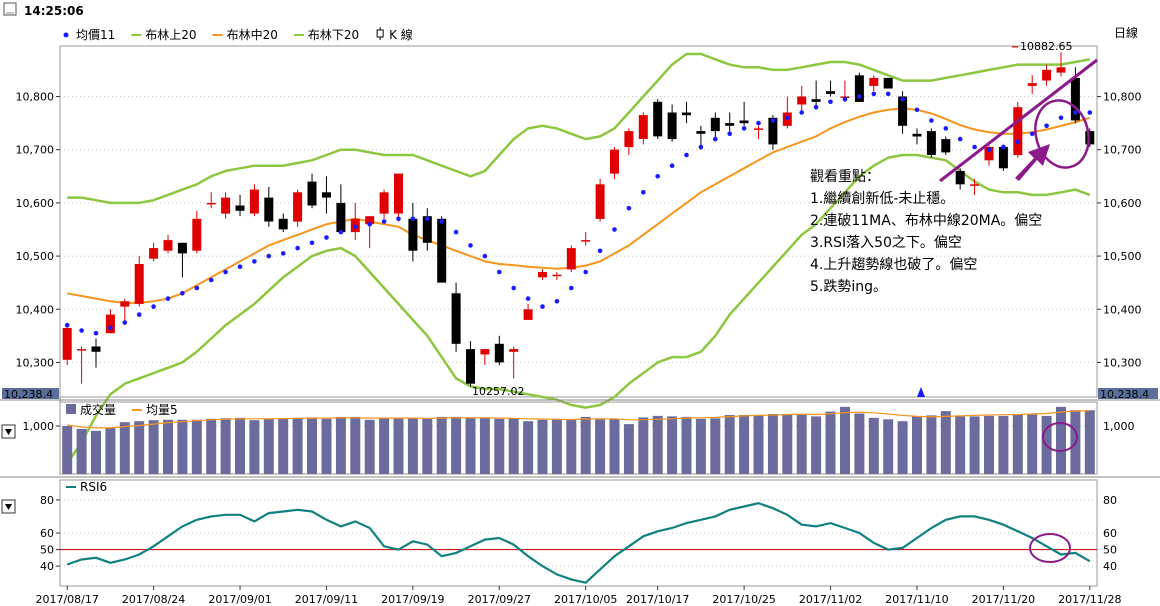  I want to click on y-tick-label-right: 60, so click(1110, 533).